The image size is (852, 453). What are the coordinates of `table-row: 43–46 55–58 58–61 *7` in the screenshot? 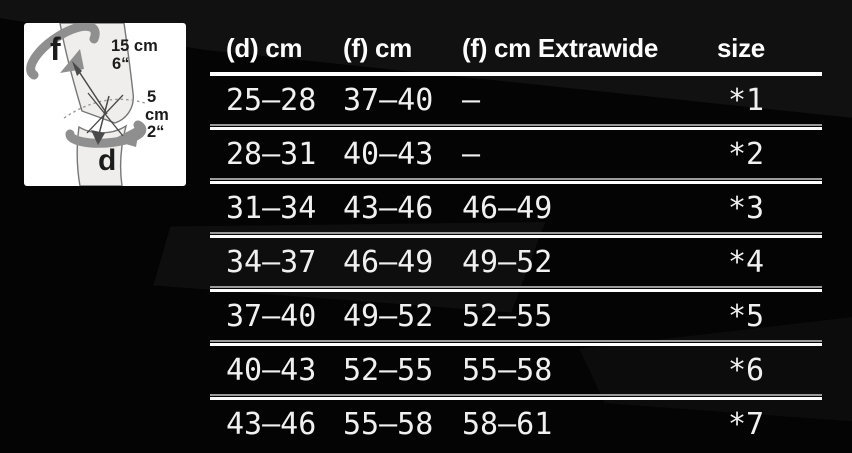 It's located at (516, 424).